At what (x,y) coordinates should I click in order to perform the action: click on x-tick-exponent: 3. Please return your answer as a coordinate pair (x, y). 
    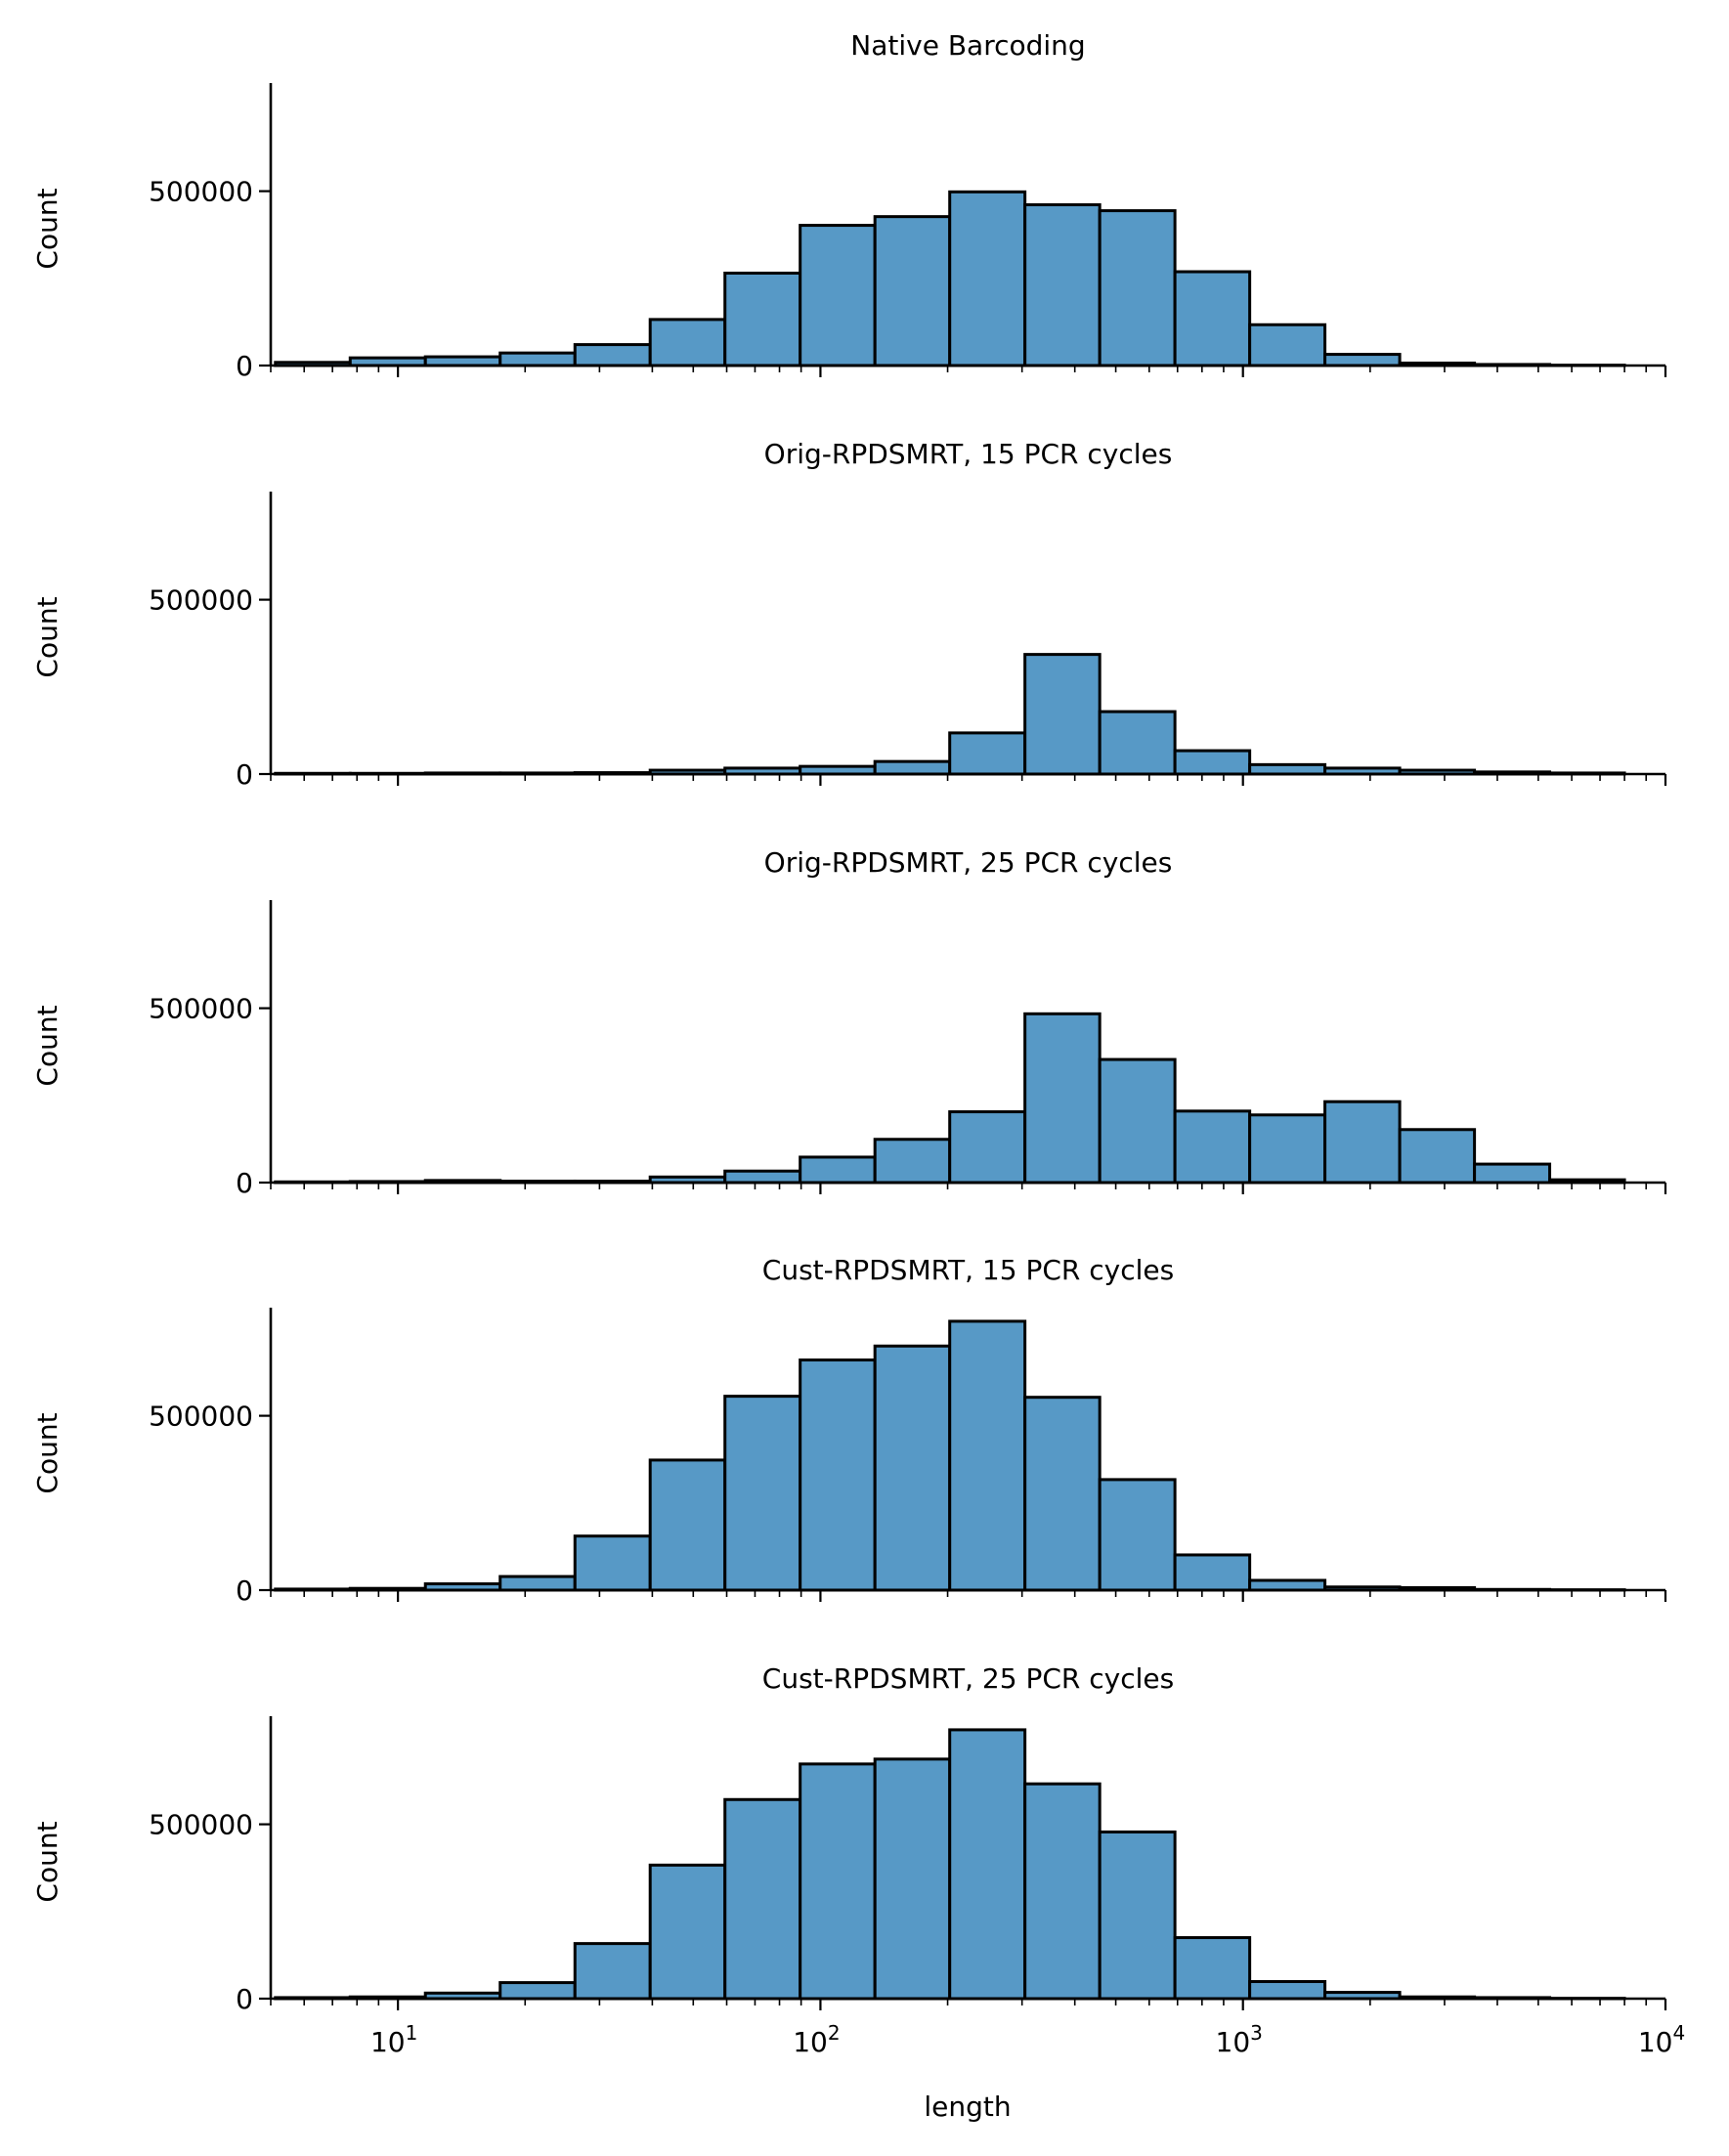
    Looking at the image, I should click on (1256, 2033).